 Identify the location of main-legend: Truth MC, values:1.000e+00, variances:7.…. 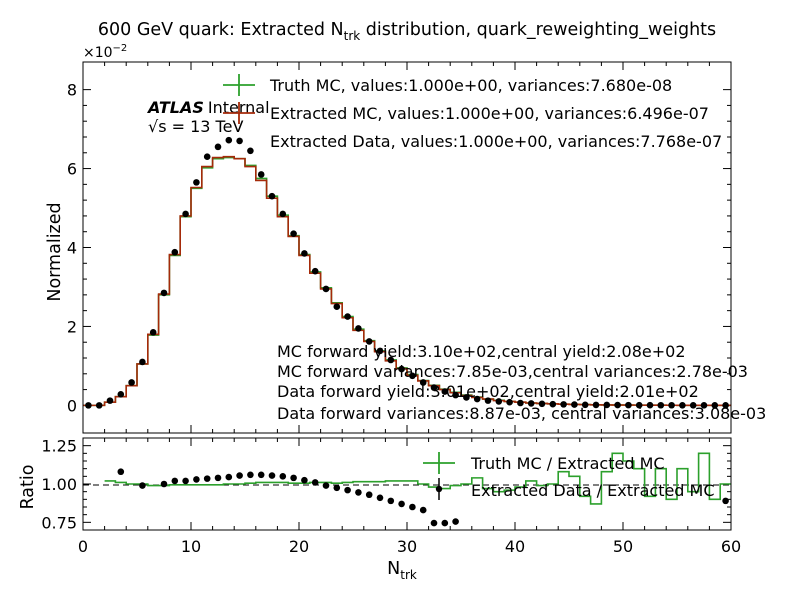
(472, 112).